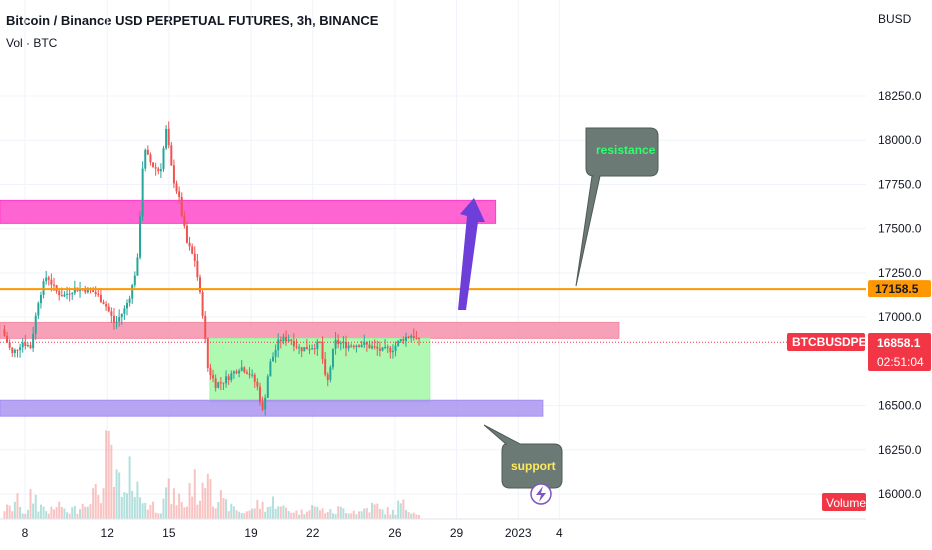 This screenshot has width=932, height=550. Describe the element at coordinates (617, 207) in the screenshot. I see `resistance-callout: resistance` at that location.